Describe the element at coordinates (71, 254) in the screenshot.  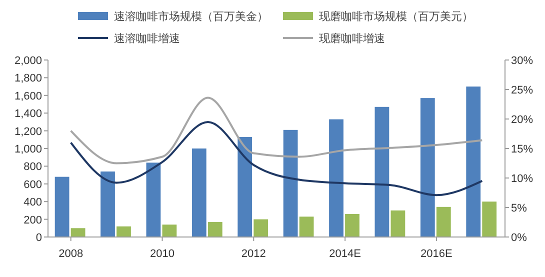
I see `x-tick-label: 2008` at that location.